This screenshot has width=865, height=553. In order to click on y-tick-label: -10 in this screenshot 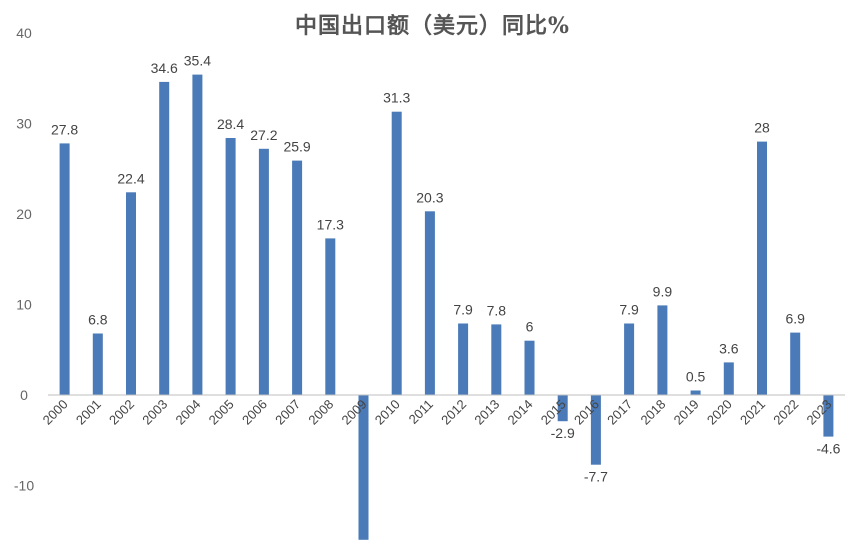, I will do `click(24, 486)`.